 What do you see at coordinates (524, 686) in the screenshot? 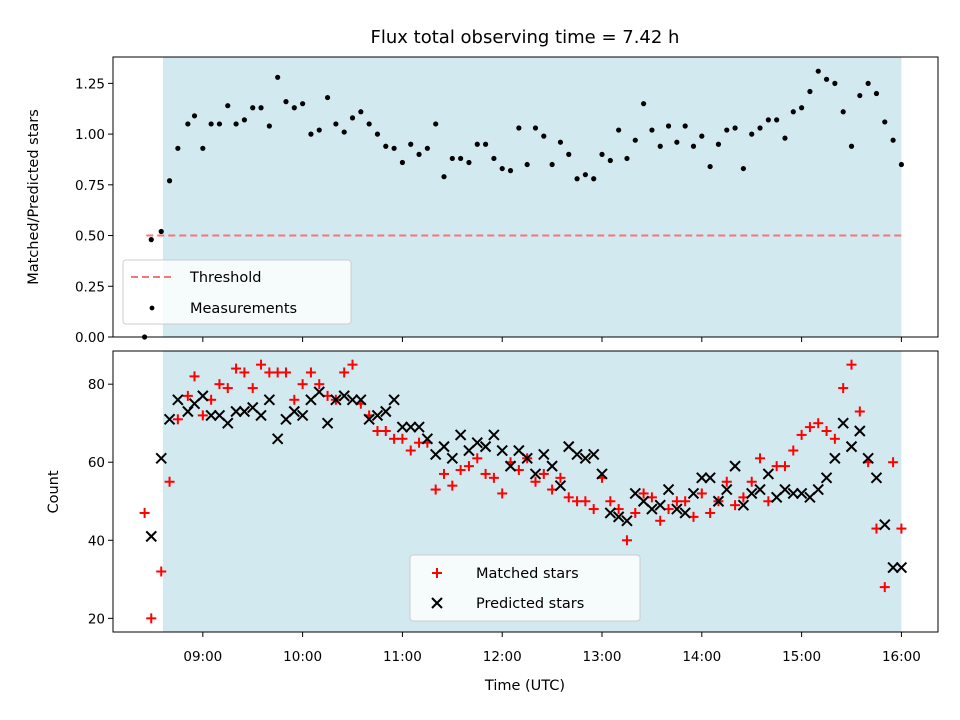
I see `x-axis-label: Time (UTC)` at bounding box center [524, 686].